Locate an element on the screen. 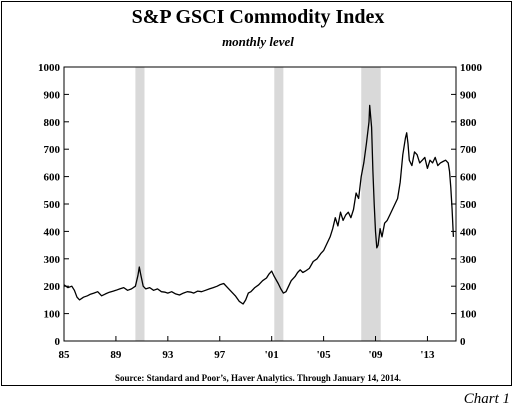  y-tick-label-right: 0 is located at coordinates (463, 342).